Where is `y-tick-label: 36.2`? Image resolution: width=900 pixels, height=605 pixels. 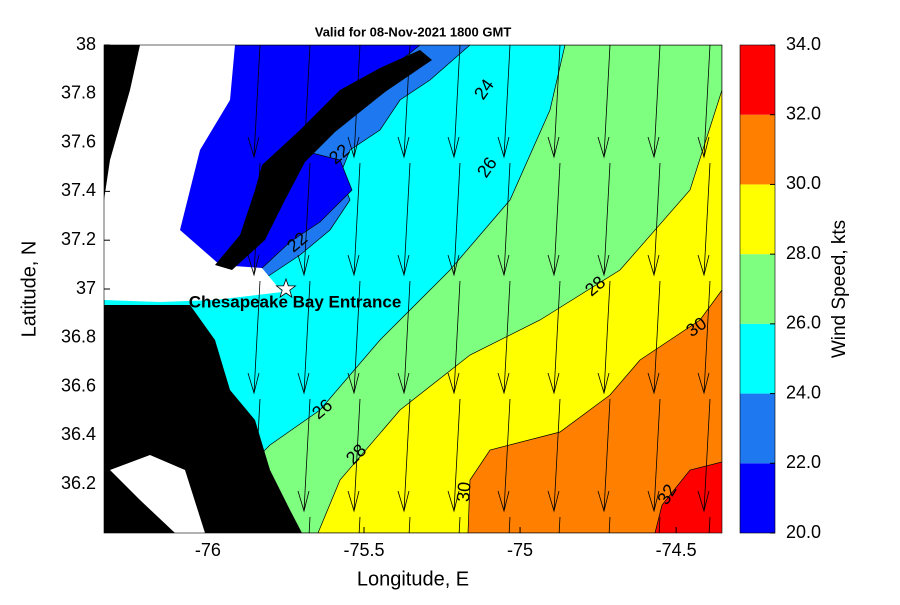
y-tick-label: 36.2 is located at coordinates (78, 483).